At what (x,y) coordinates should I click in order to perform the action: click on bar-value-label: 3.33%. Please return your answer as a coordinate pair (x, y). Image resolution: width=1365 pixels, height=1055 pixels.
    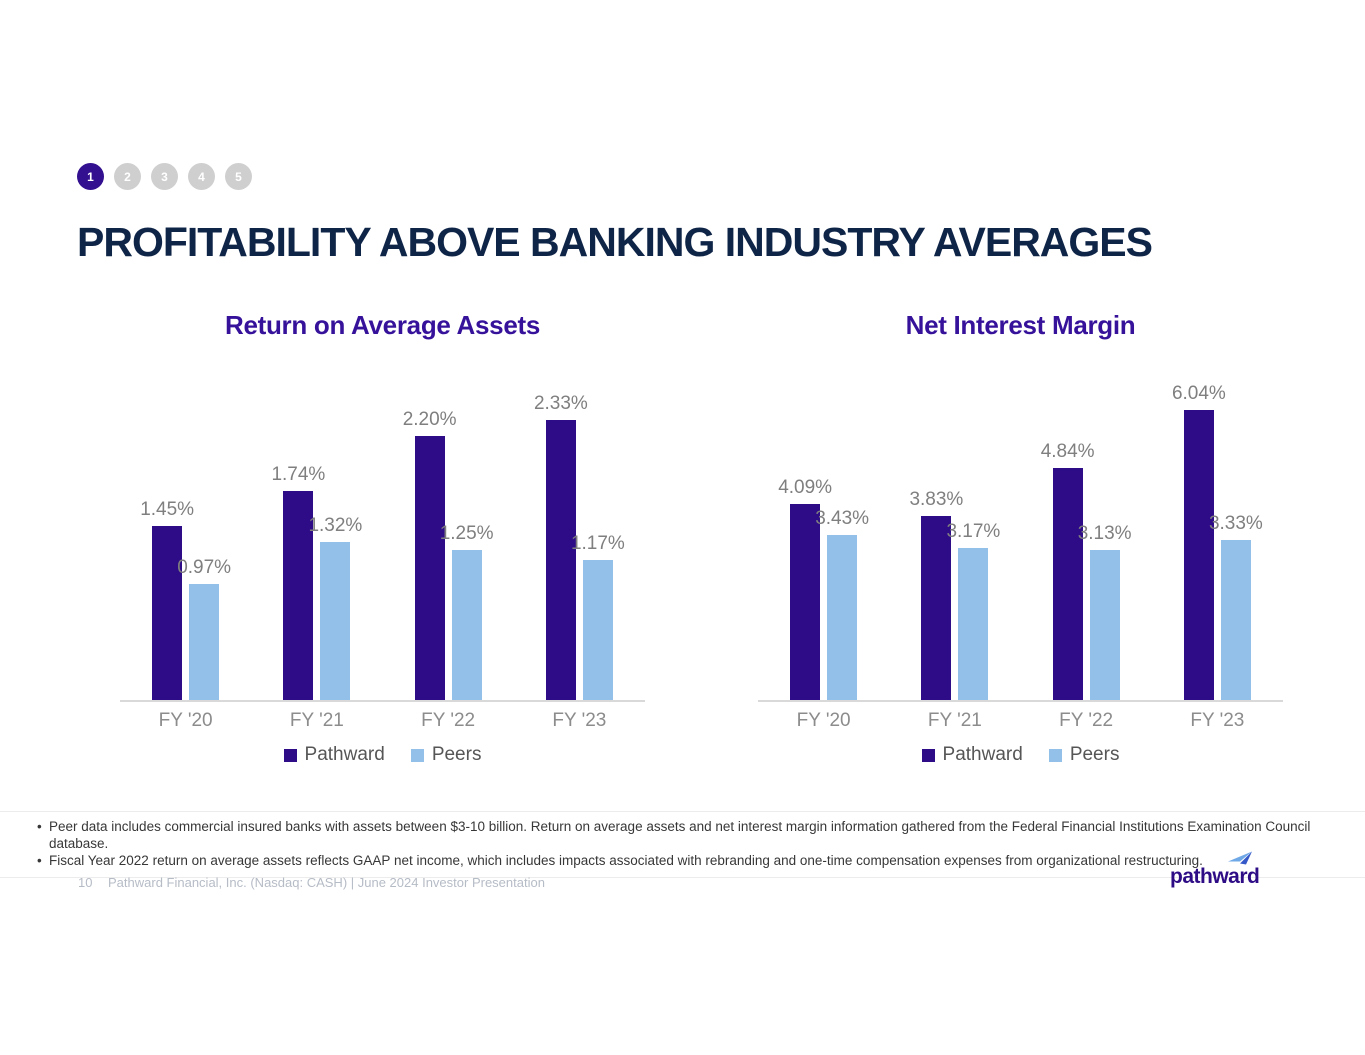
    Looking at the image, I should click on (1235, 523).